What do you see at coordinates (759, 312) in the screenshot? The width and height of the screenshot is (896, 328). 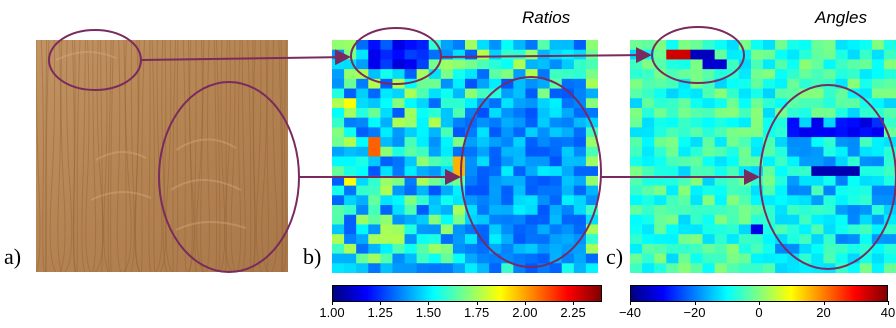 I see `angles-tick-2: 0` at bounding box center [759, 312].